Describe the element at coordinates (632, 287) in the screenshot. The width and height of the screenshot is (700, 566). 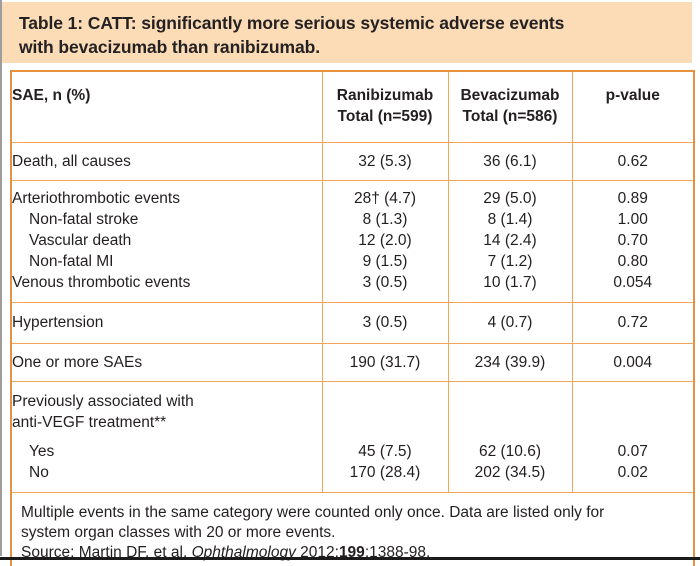
I see `p-value: 0.054` at that location.